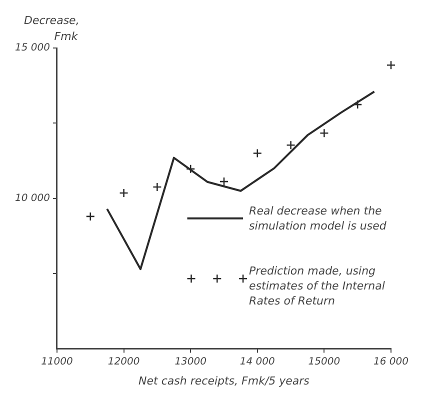 The width and height of the screenshot is (421, 402). Describe the element at coordinates (317, 286) in the screenshot. I see `legend-label: Prediction made, using estimates of the Internal Rates of Return` at that location.